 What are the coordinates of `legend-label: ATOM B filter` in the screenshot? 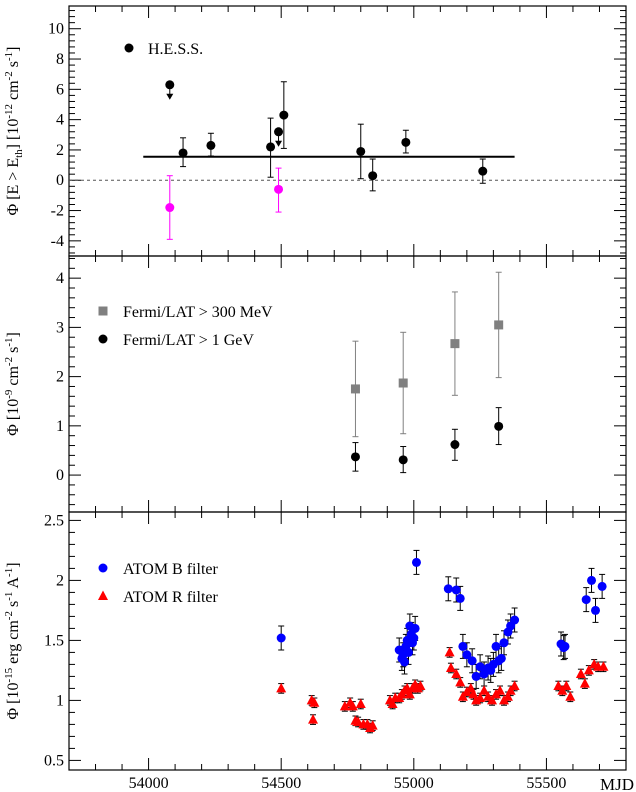 It's located at (170, 569).